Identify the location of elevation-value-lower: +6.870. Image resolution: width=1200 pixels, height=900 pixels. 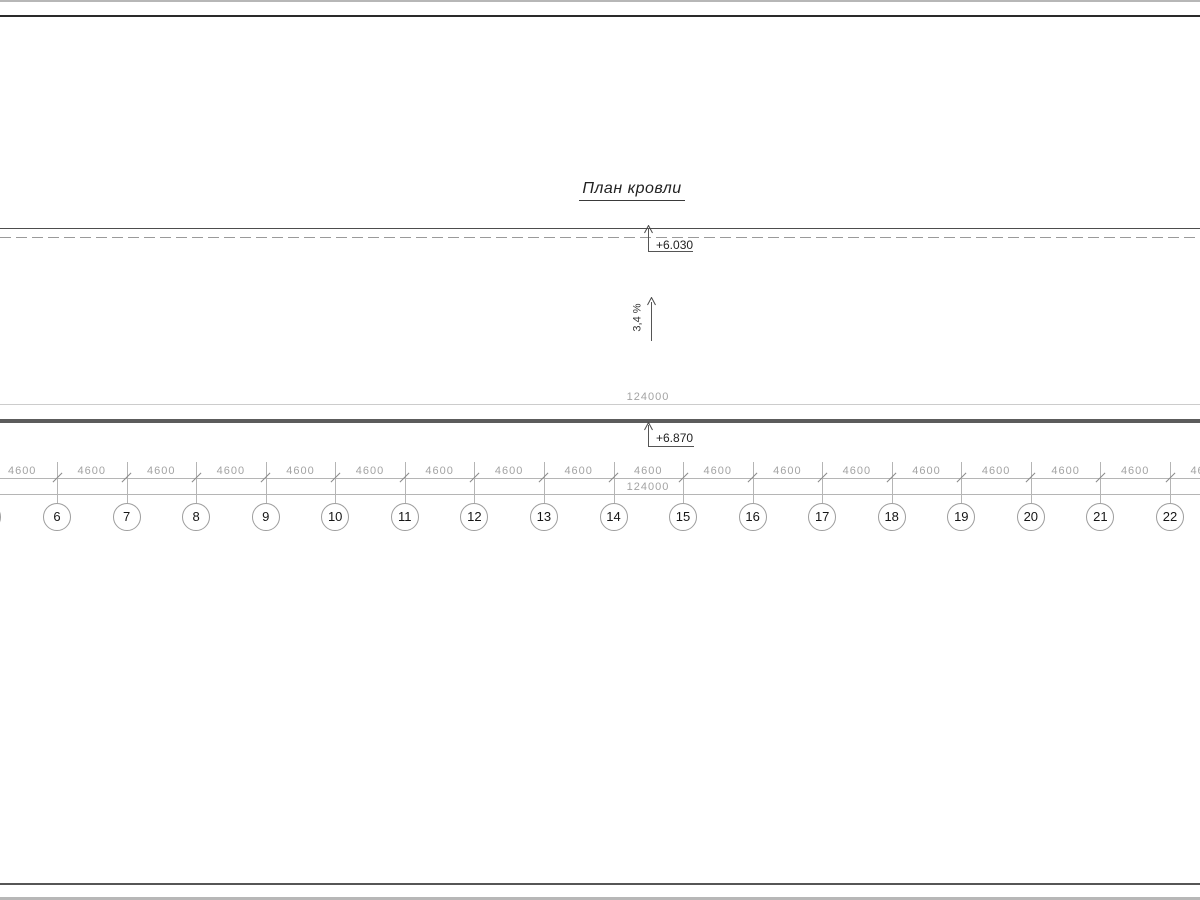
(675, 438).